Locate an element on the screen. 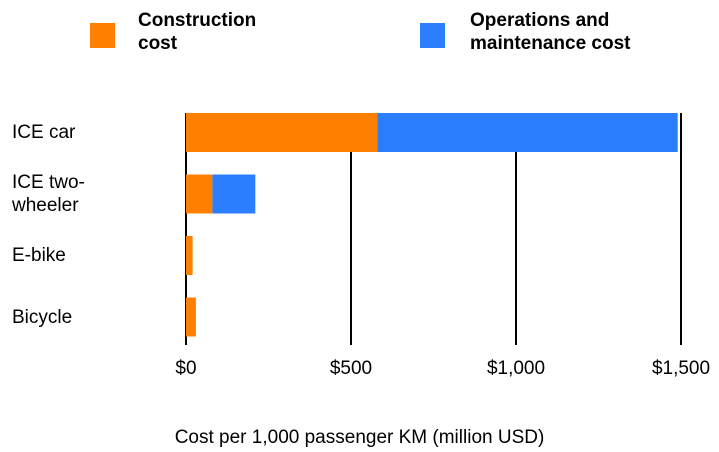 The height and width of the screenshot is (452, 719). x-tick-label: $0 is located at coordinates (185, 368).